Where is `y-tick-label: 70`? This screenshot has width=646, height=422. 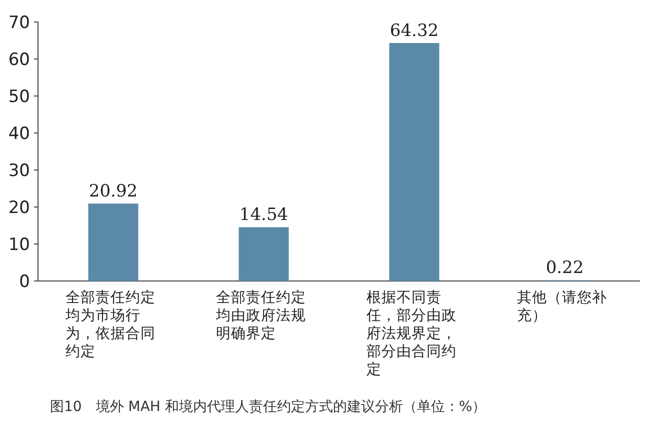 y-tick-label: 70 is located at coordinates (19, 23).